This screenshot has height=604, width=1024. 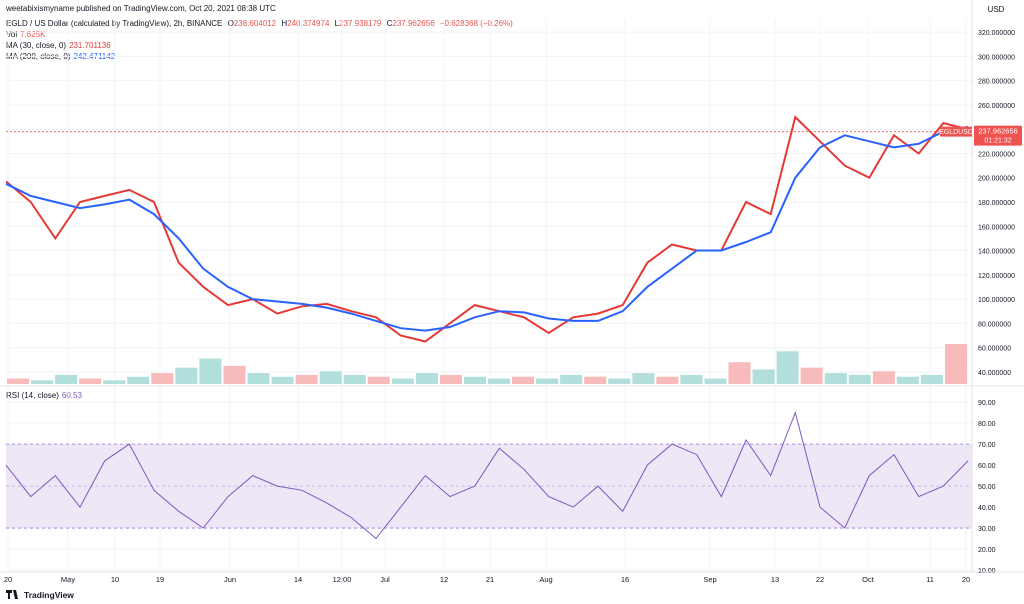 I want to click on rsi-tick-label: 80.00, so click(x=987, y=424).